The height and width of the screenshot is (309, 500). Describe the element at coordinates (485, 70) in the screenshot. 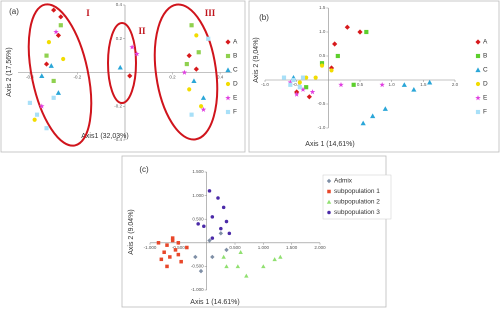

I see `legend-label: C` at that location.